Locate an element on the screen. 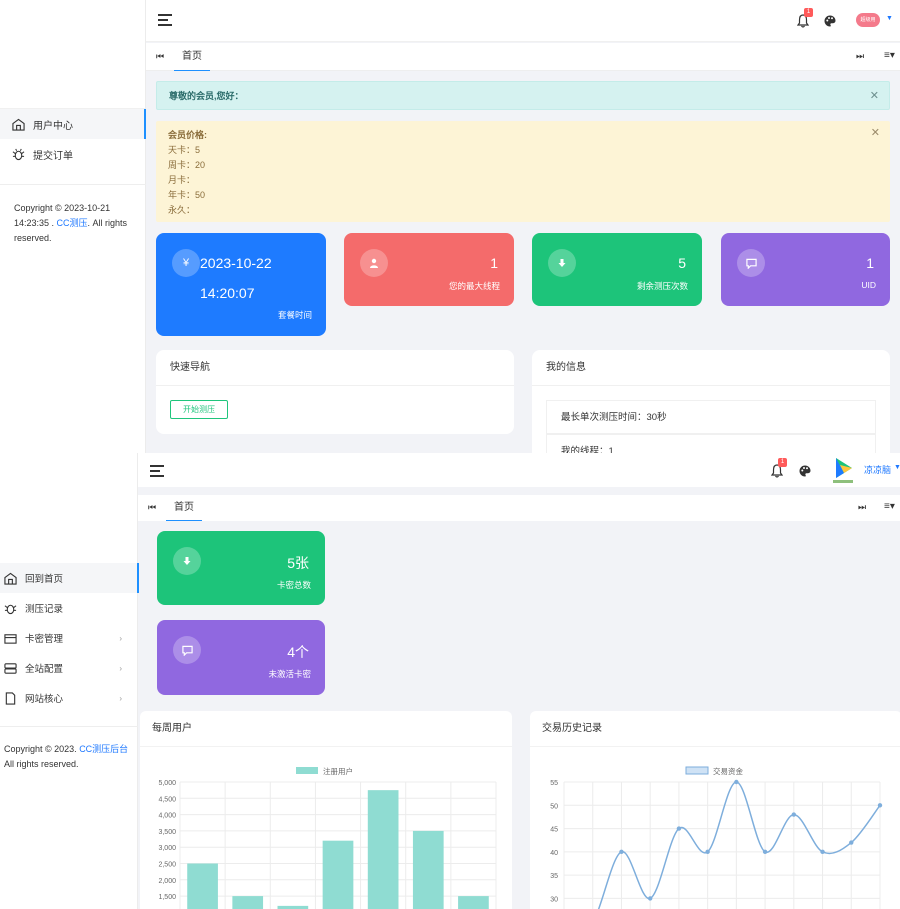 This screenshot has height=909, width=900. stat-label: UID is located at coordinates (868, 285).